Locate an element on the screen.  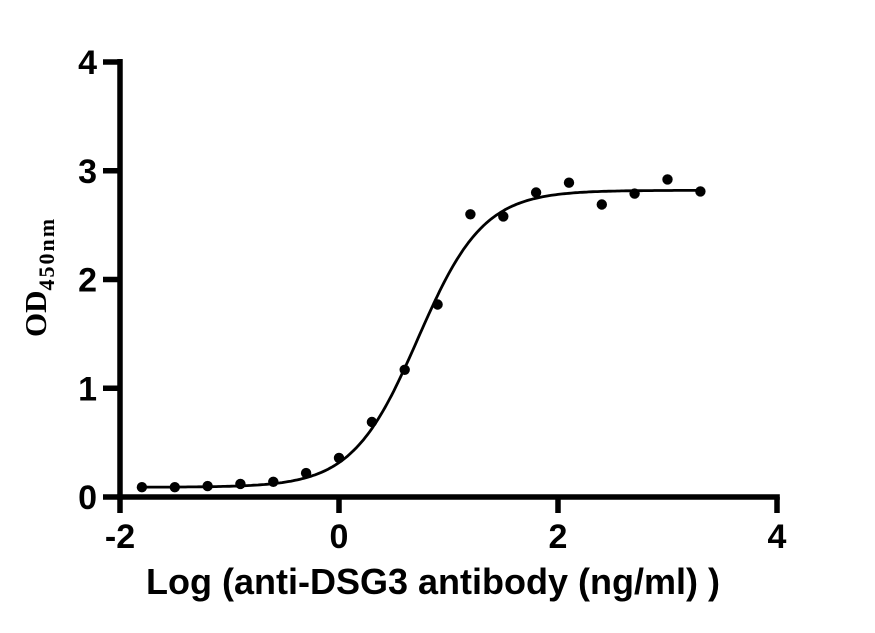
y-tick-label: 3 is located at coordinates (87, 172).